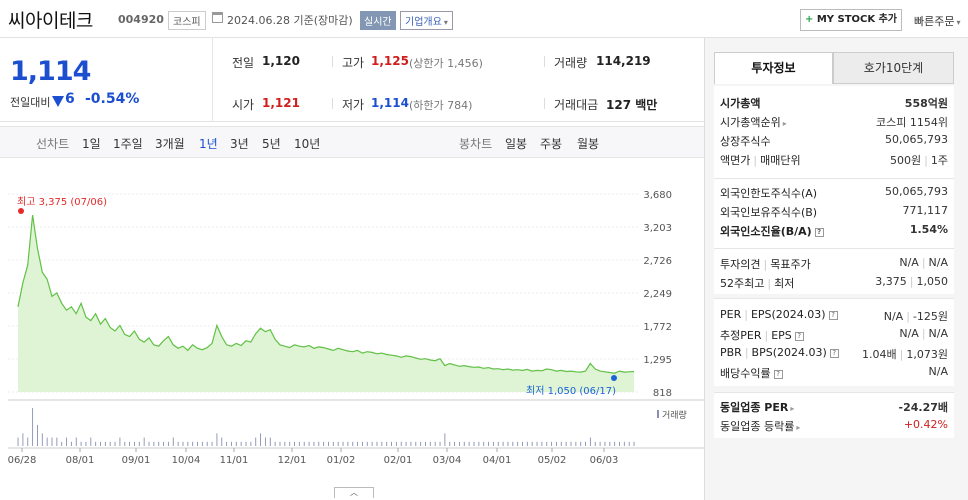 Image resolution: width=968 pixels, height=500 pixels. What do you see at coordinates (446, 63) in the screenshot?
I see `upper-limit: (상한가 1,456)` at bounding box center [446, 63].